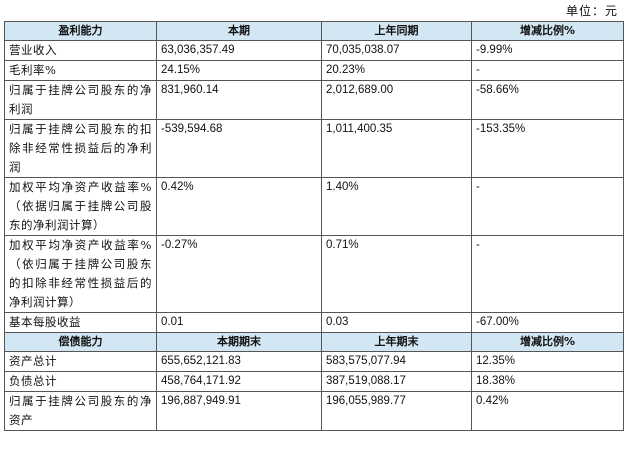  I want to click on current-value: 0.42%, so click(239, 206).